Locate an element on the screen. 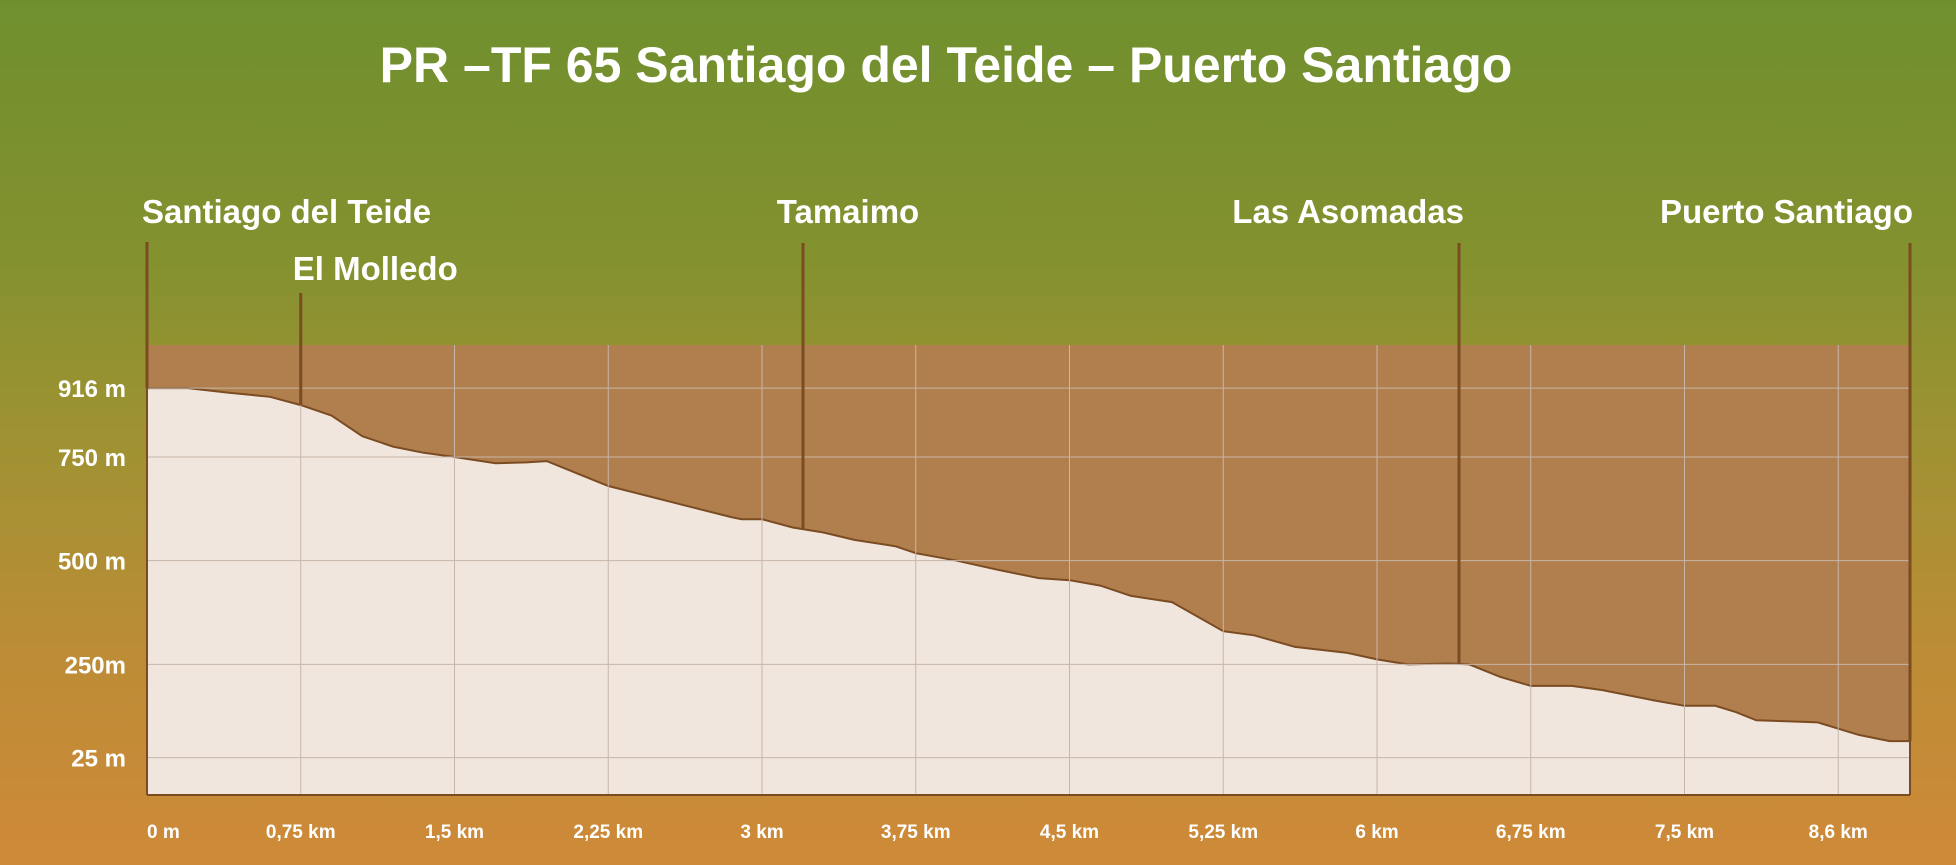  waypoint-label: Puerto Santiago is located at coordinates (1786, 211).